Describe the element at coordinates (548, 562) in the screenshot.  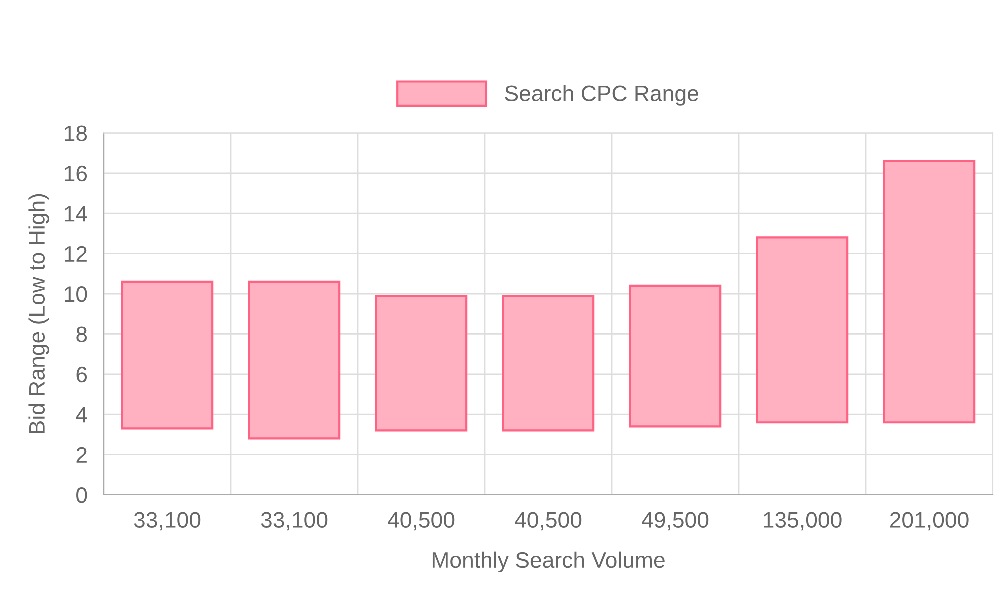
I see `x-axis-title: Monthly Search Volume` at that location.